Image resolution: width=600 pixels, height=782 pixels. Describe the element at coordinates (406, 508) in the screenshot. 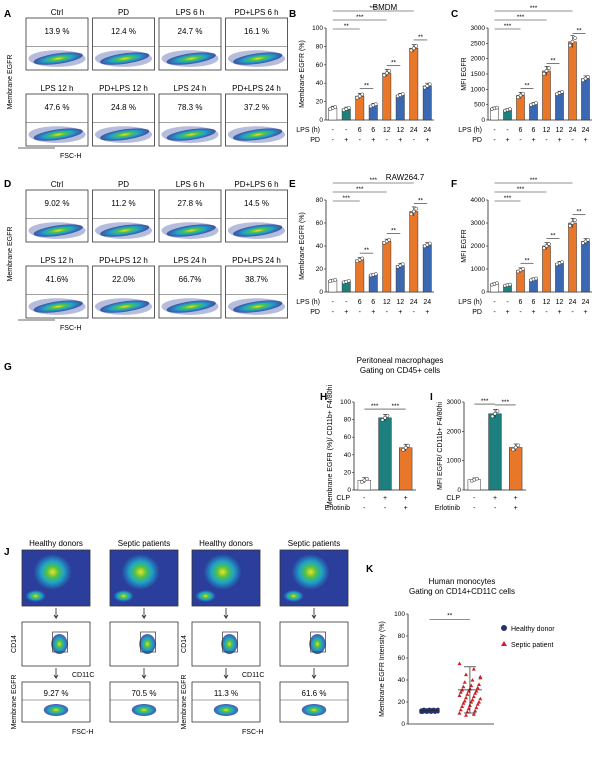

I see `erlotinib-value: +` at that location.